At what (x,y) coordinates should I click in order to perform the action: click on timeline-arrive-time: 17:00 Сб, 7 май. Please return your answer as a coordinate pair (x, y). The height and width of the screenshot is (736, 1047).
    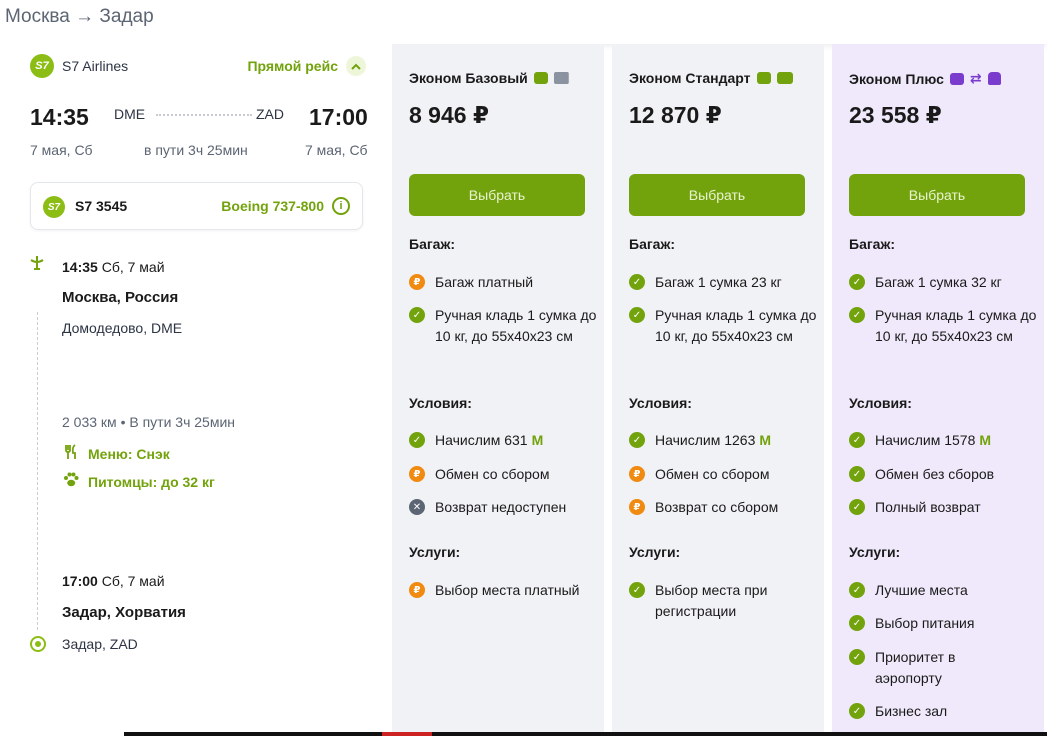
    Looking at the image, I should click on (113, 581).